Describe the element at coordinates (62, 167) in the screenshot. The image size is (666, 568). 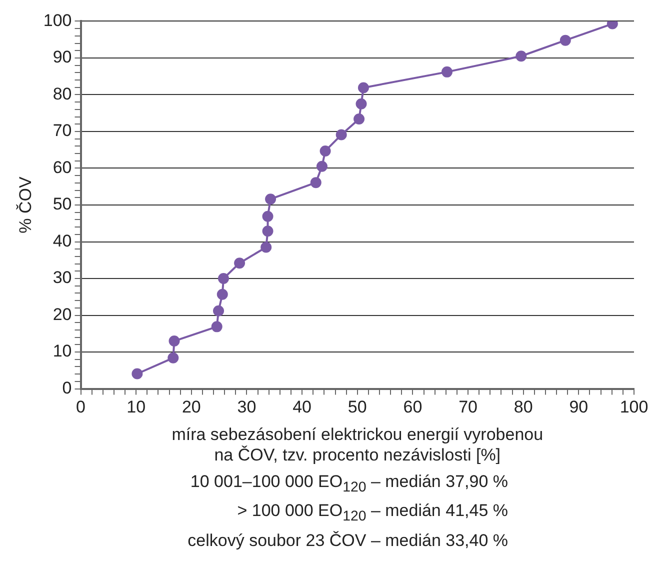
I see `y-tick-label: 60` at that location.